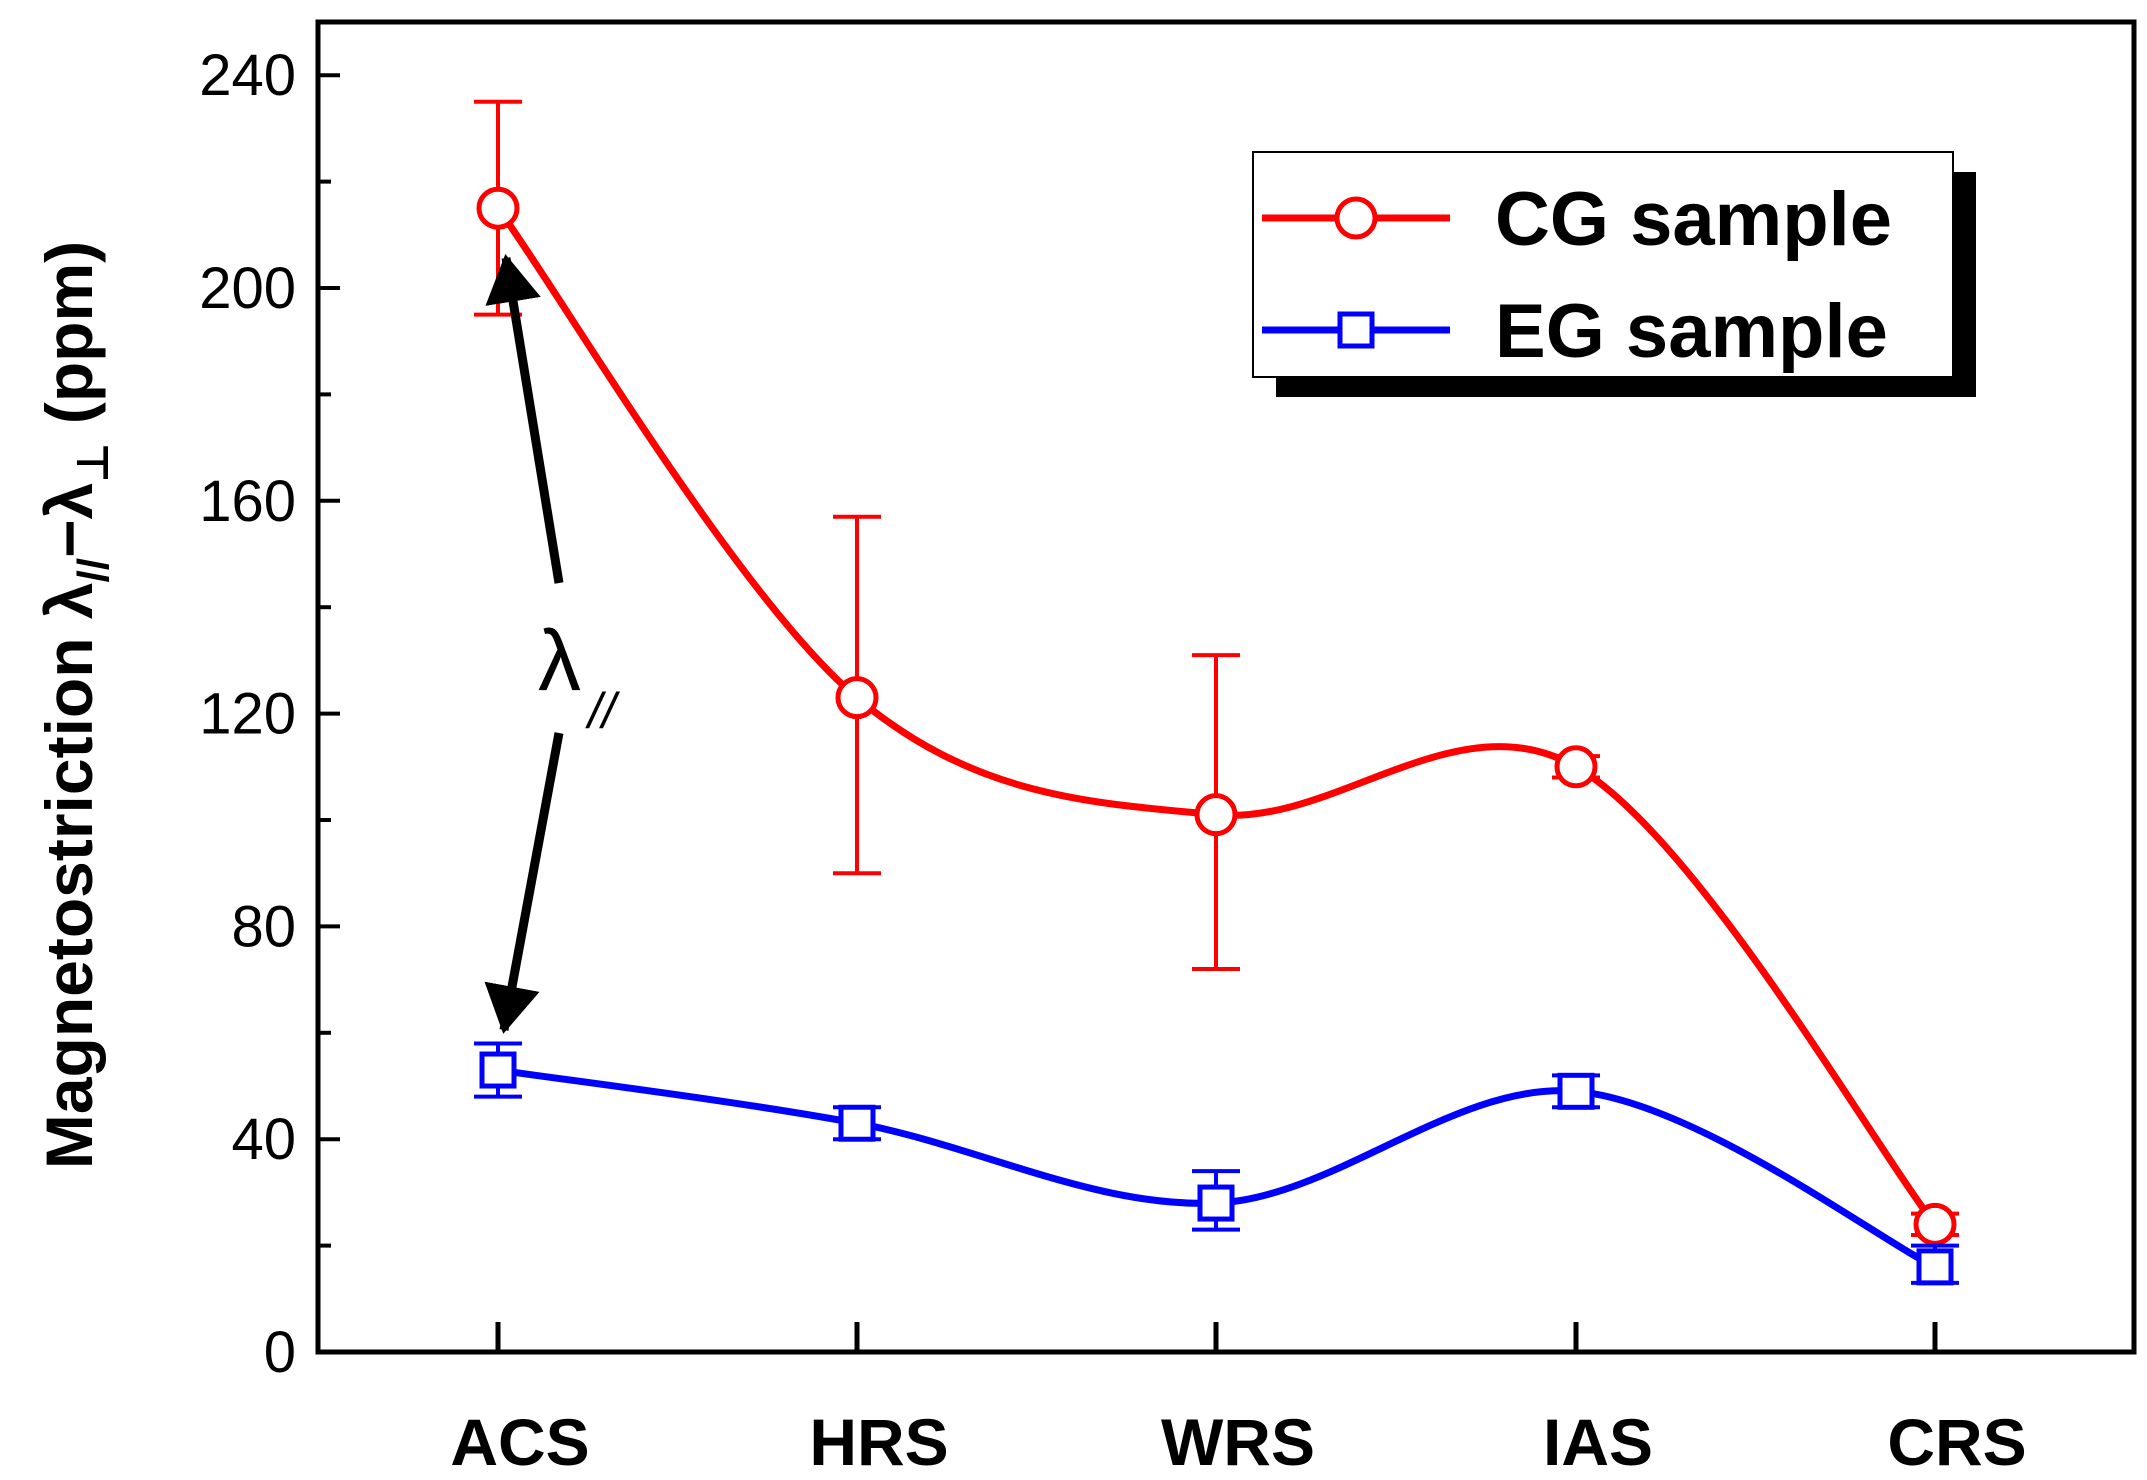 The image size is (2147, 1480). I want to click on y-axis-title-main: Magnetostriction, so click(69, 894).